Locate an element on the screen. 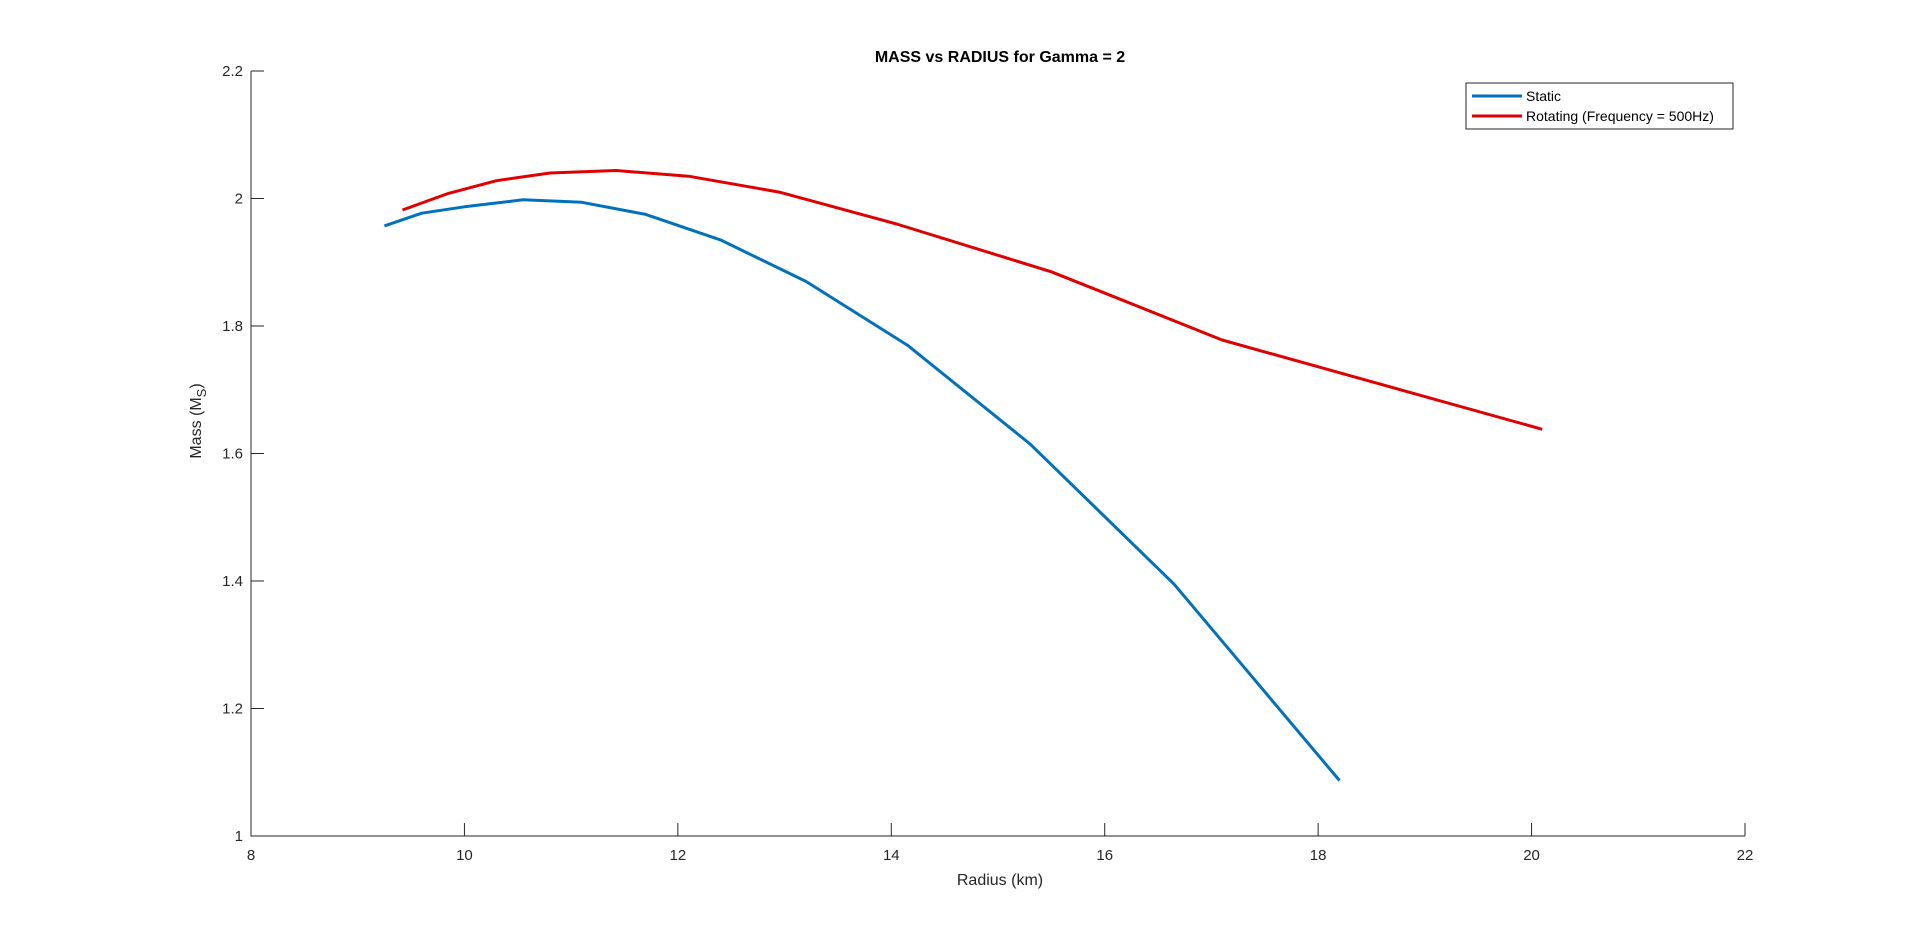 The width and height of the screenshot is (1920, 936). y-tick-label: 2.2 is located at coordinates (232, 71).